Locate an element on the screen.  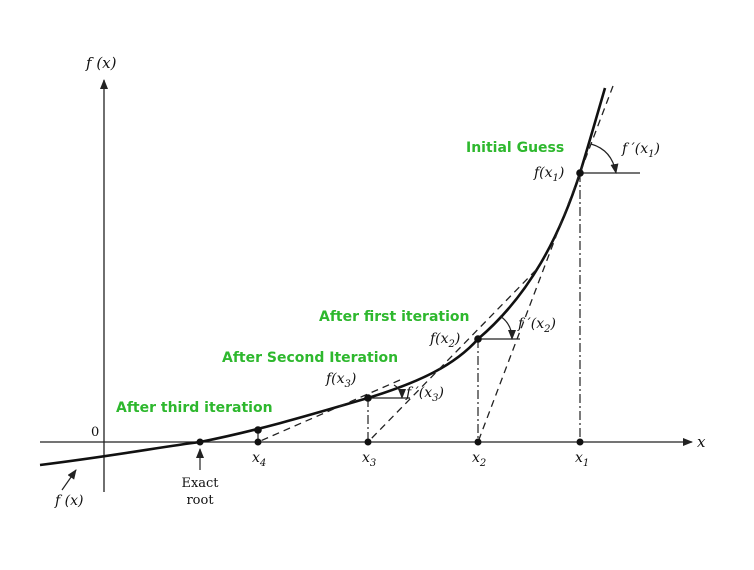
annotation-initial-guess: Initial Guess is located at coordinates (515, 148).